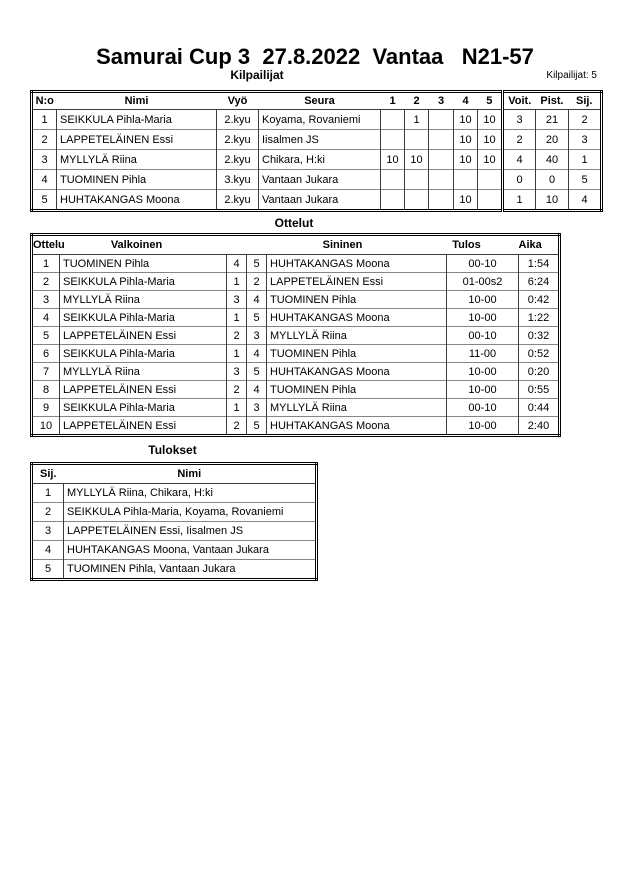 The width and height of the screenshot is (630, 891). I want to click on cell: 8, so click(45, 389).